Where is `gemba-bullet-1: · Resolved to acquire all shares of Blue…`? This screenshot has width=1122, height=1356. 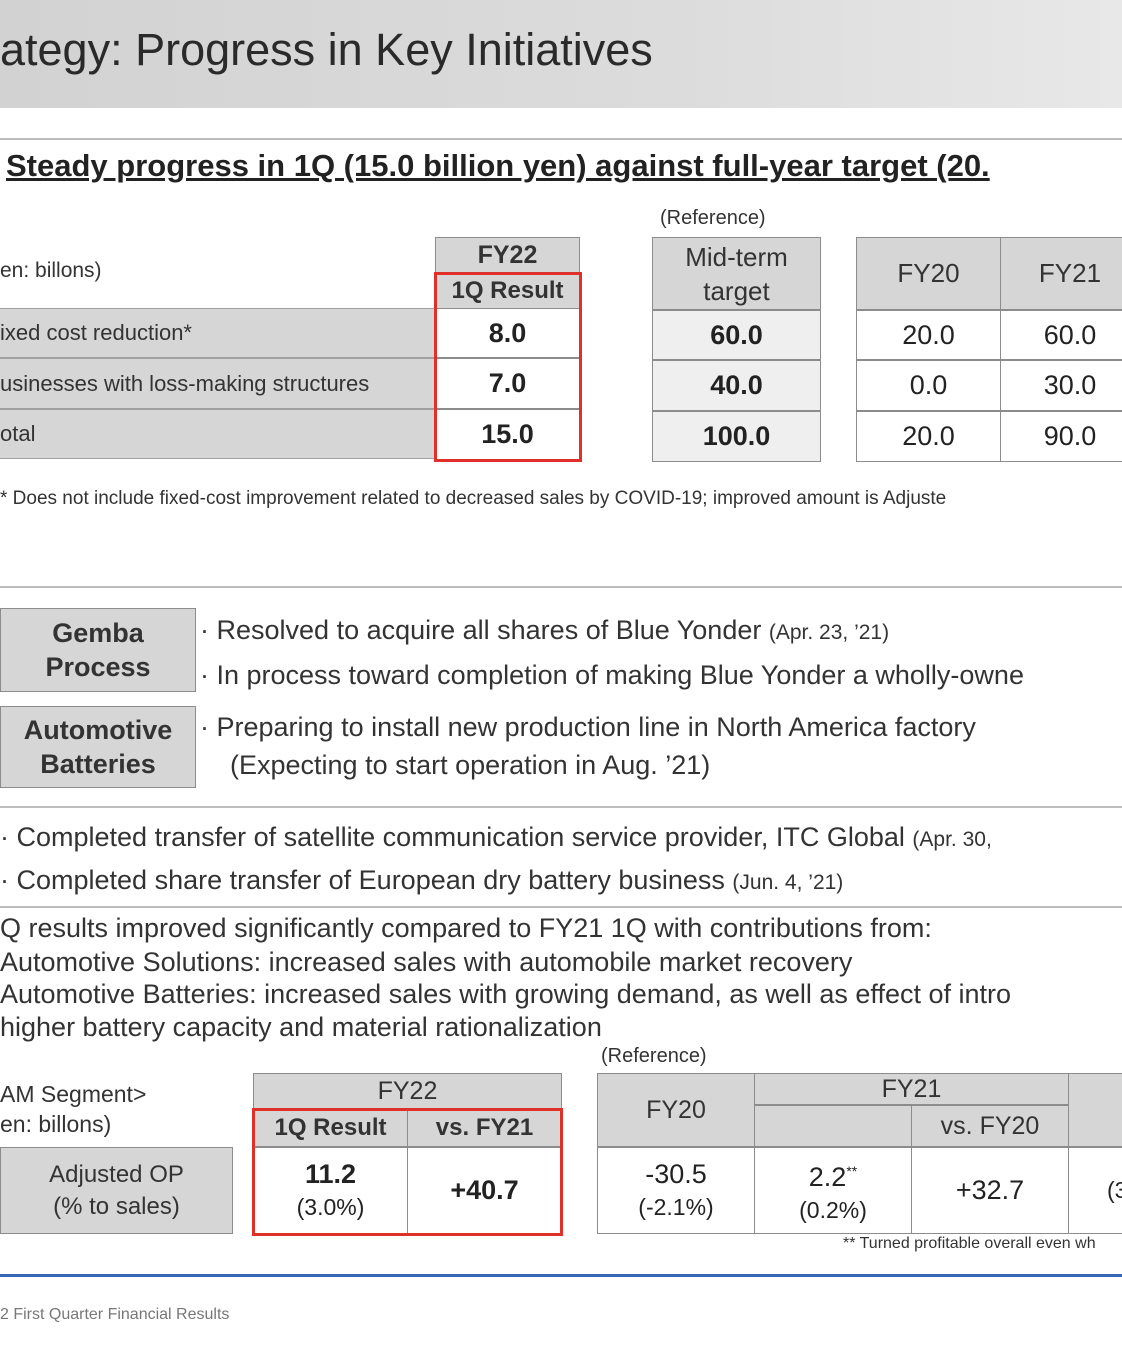 gemba-bullet-1: · Resolved to acquire all shares of Blue… is located at coordinates (545, 630).